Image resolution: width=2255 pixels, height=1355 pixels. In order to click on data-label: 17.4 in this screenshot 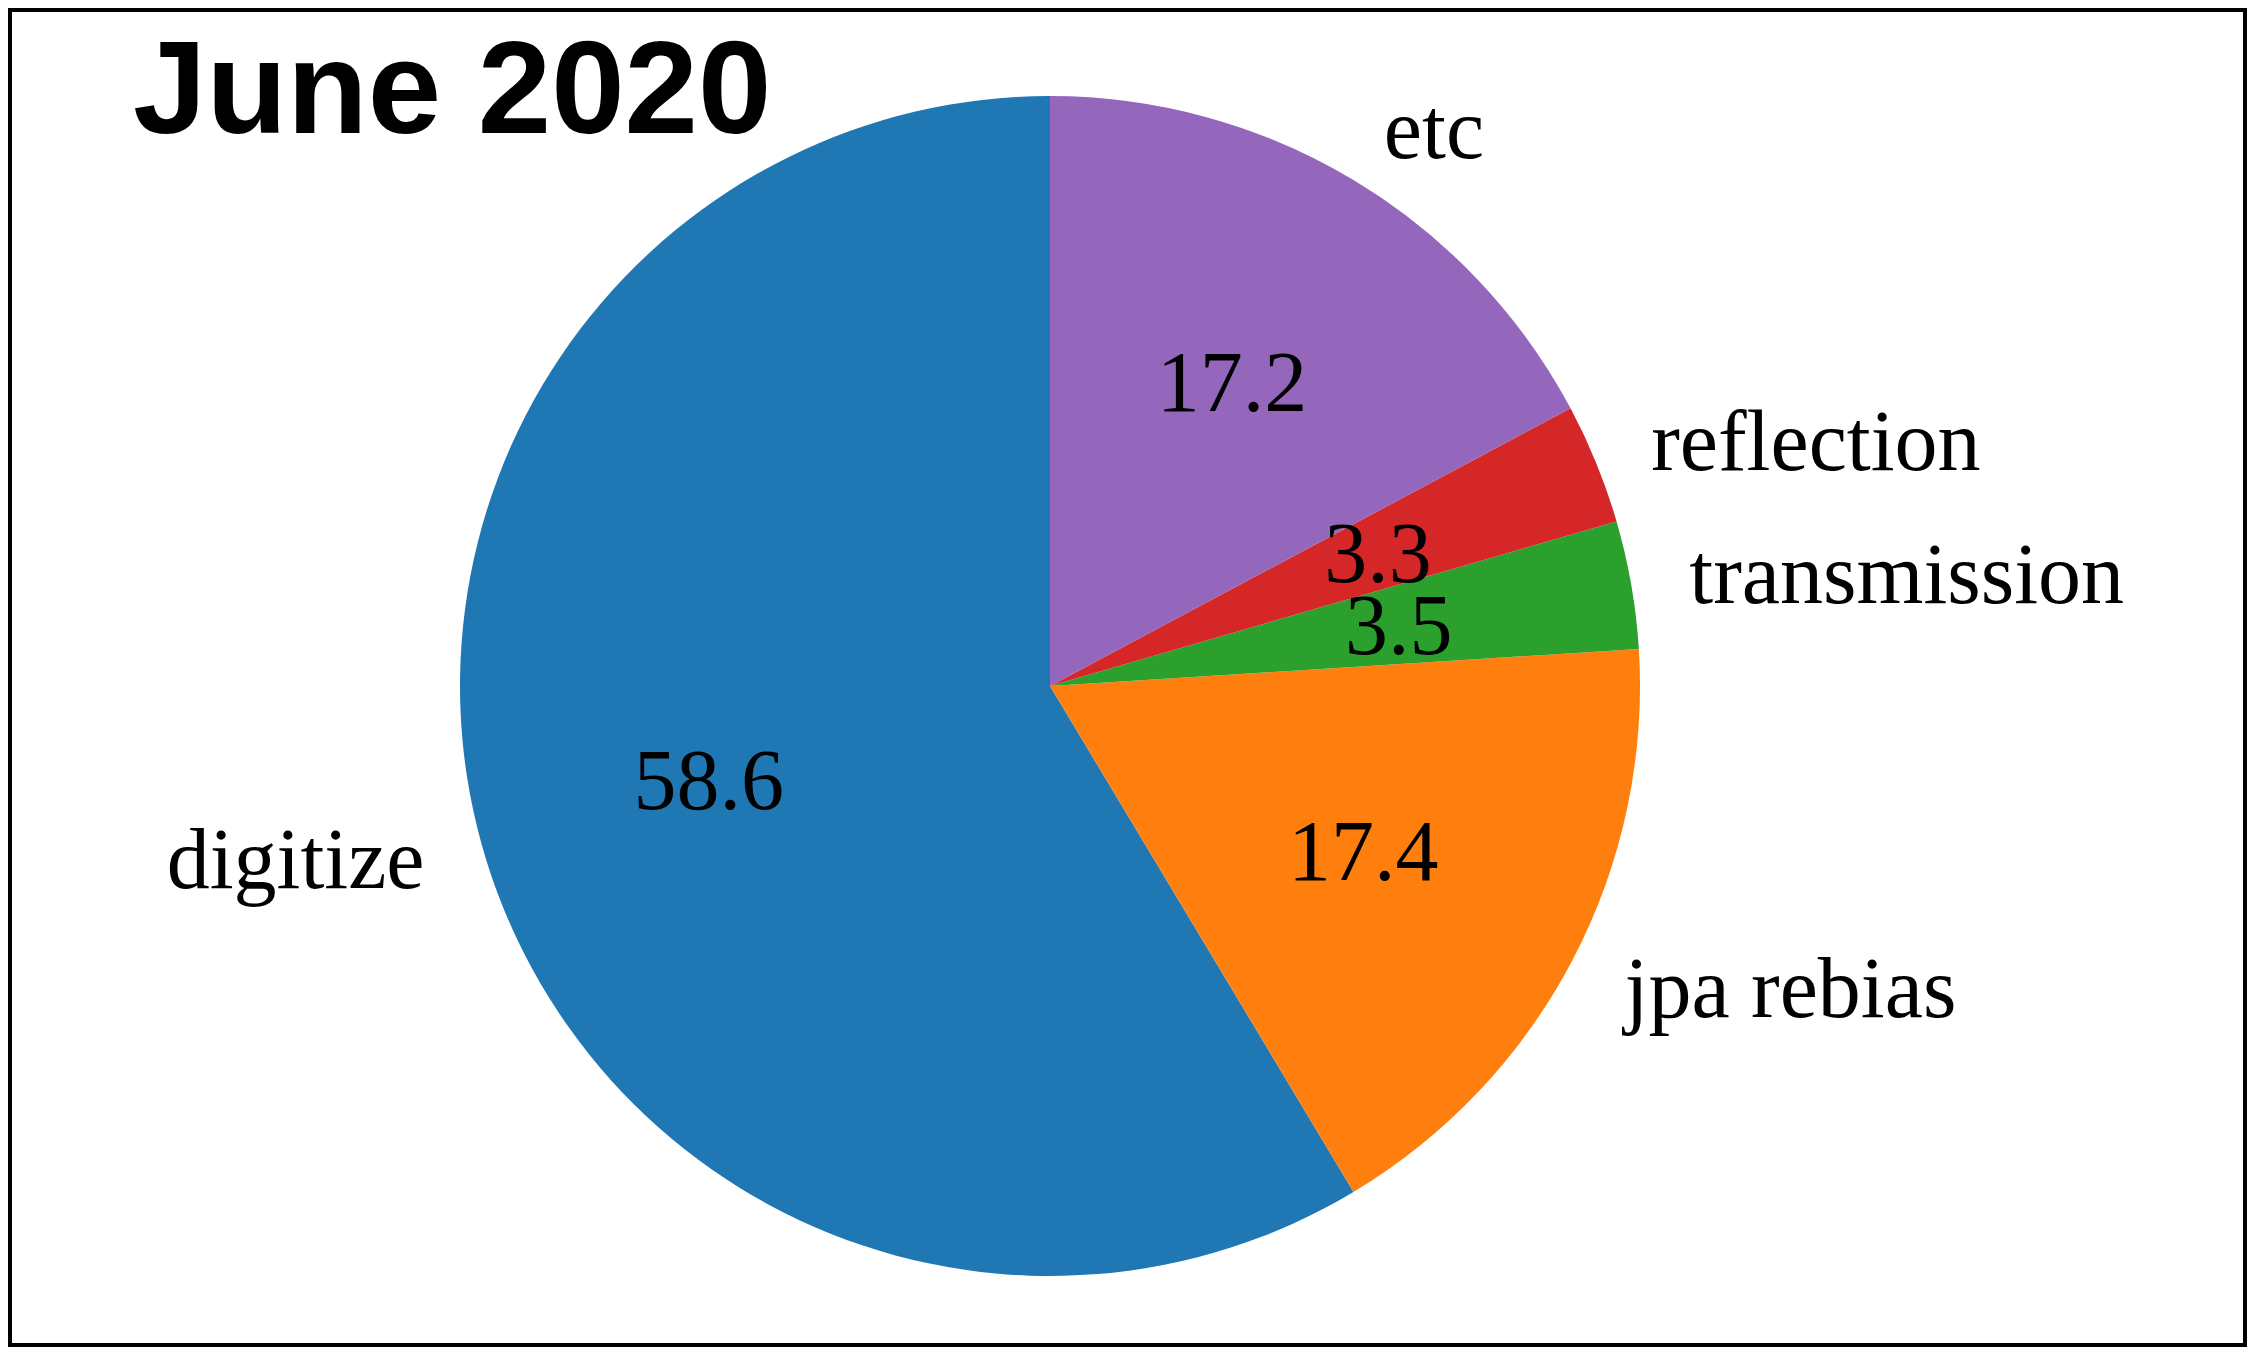, I will do `click(1363, 850)`.